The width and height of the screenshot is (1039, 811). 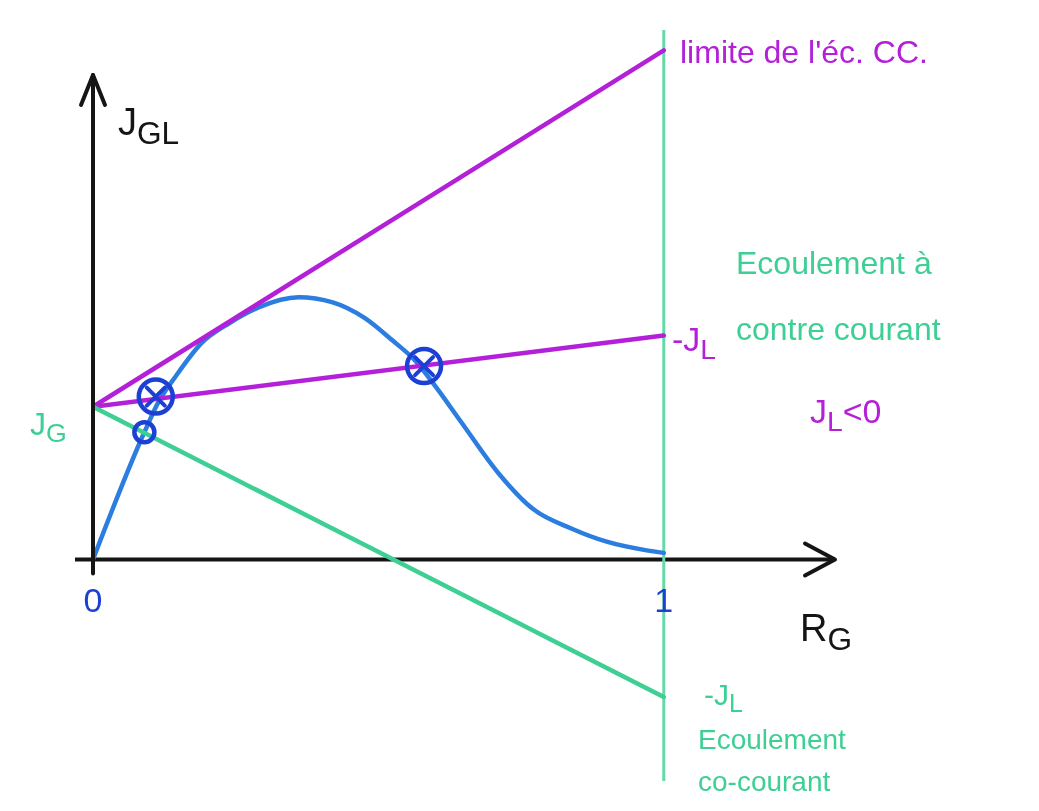 What do you see at coordinates (93, 599) in the screenshot?
I see `x-tick-label: 0` at bounding box center [93, 599].